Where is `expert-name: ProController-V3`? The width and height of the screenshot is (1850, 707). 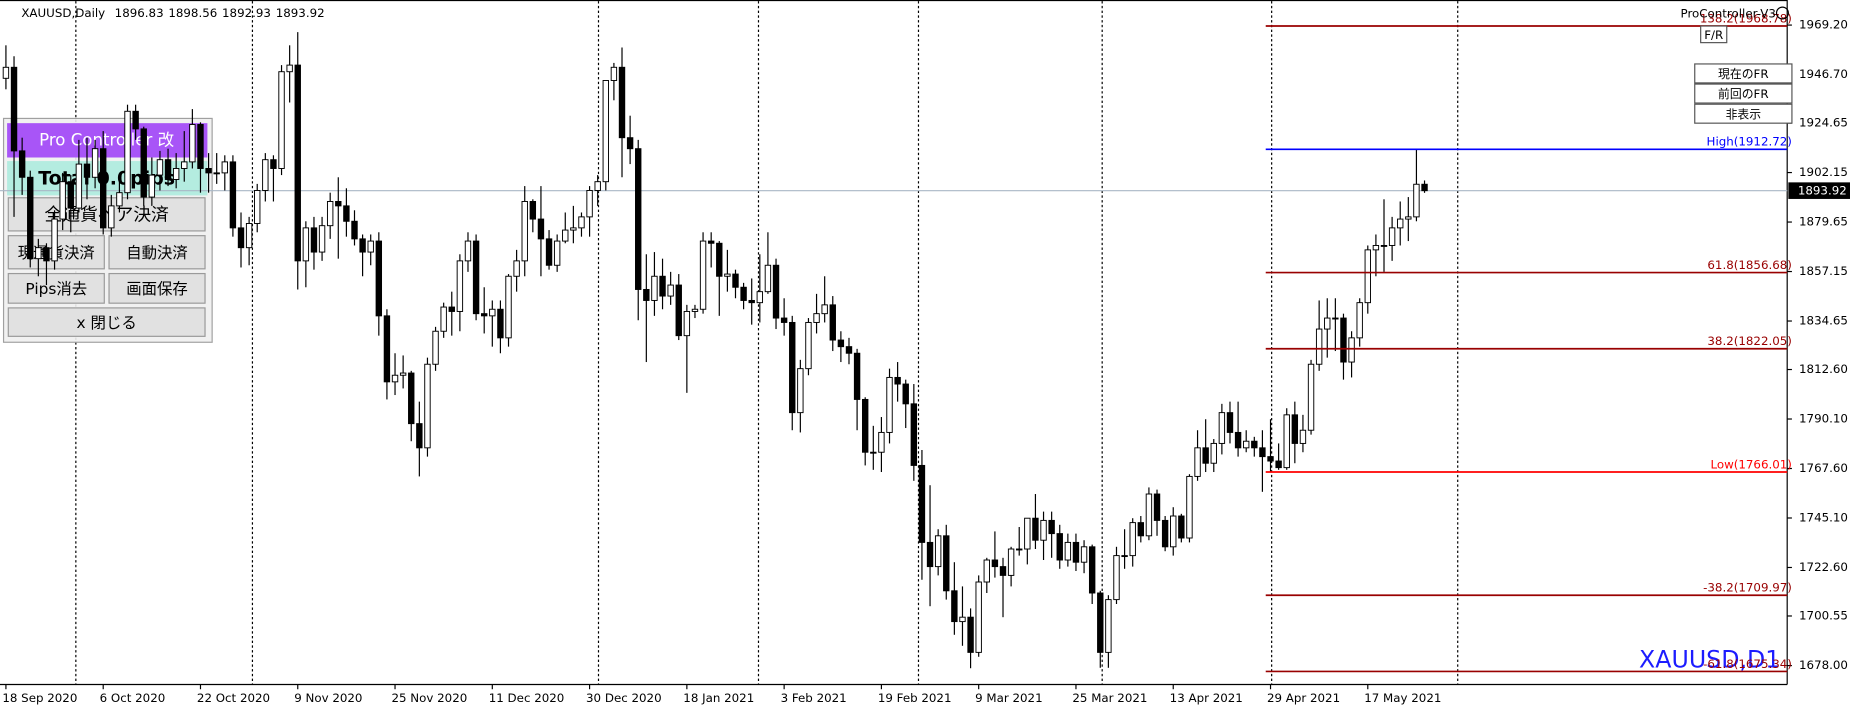 expert-name: ProController-V3 is located at coordinates (1728, 14).